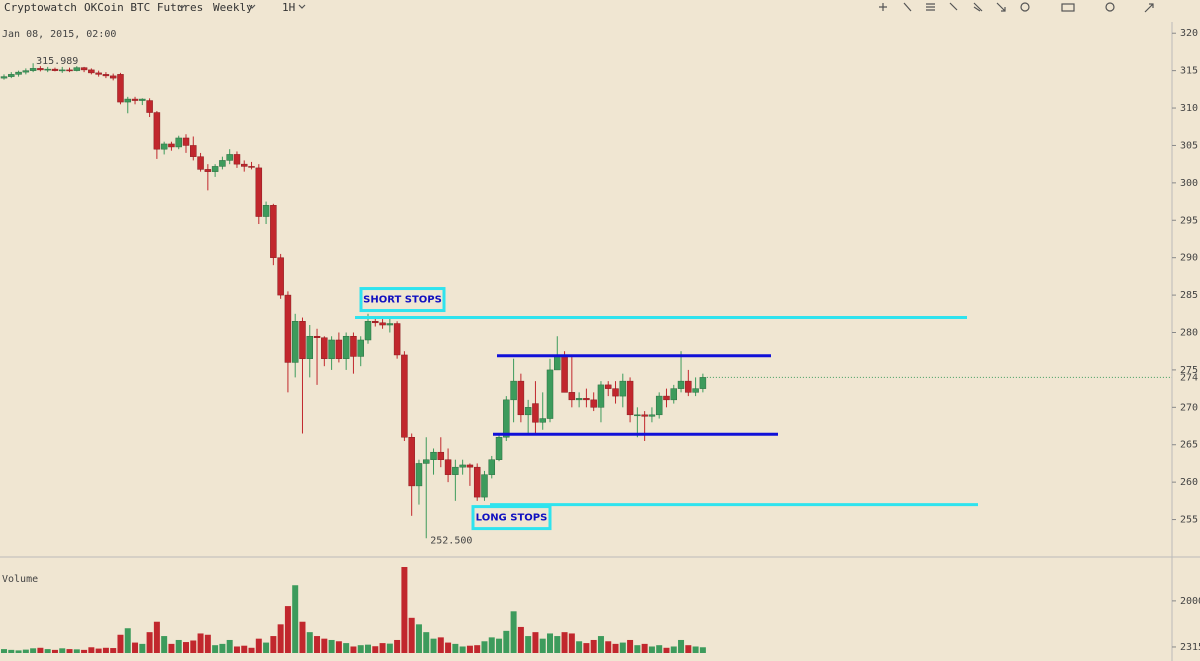 The height and width of the screenshot is (661, 1200). Describe the element at coordinates (1110, 7) in the screenshot. I see `settings-button` at that location.